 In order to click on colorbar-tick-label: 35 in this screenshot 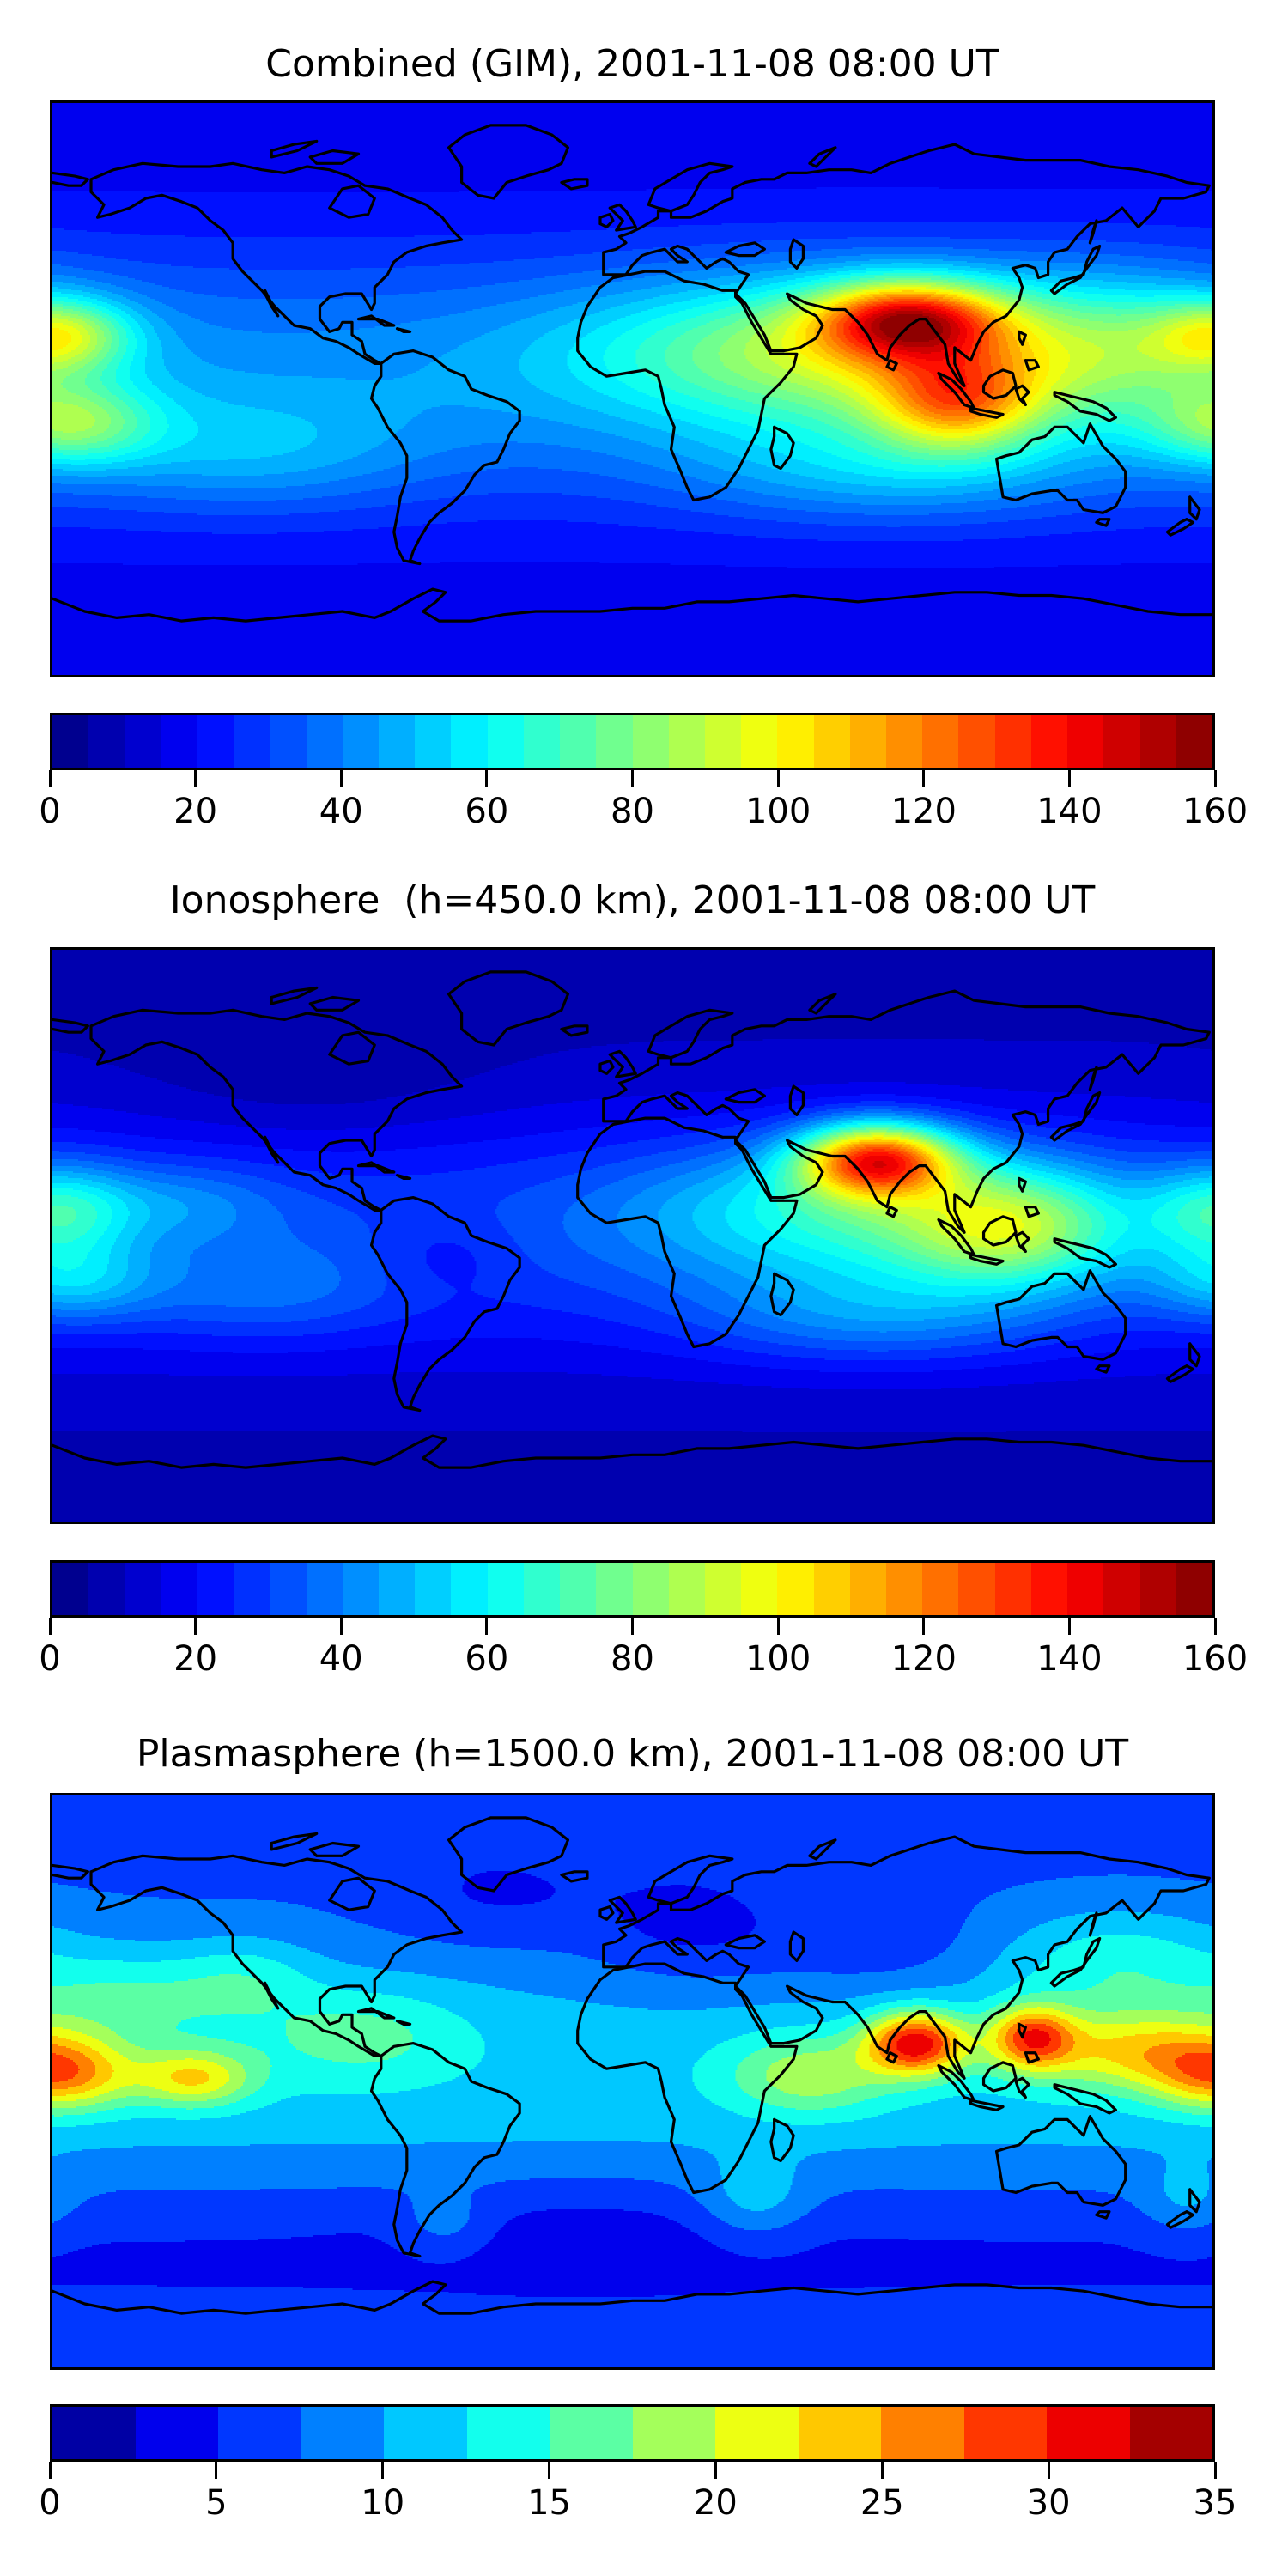, I will do `click(1215, 2503)`.